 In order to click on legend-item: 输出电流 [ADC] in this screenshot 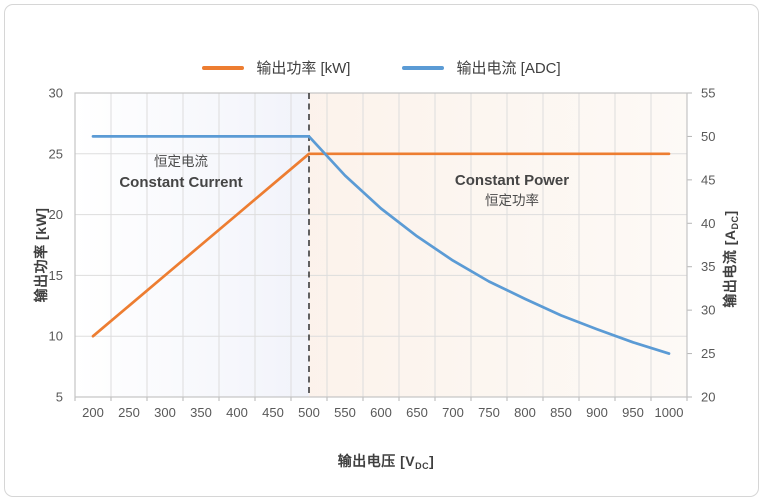, I will do `click(481, 67)`.